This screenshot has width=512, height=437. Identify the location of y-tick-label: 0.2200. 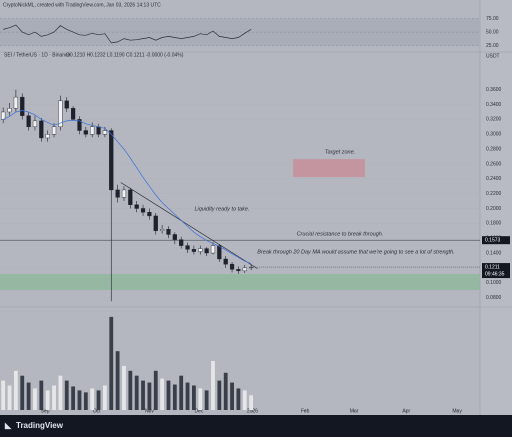
(494, 194).